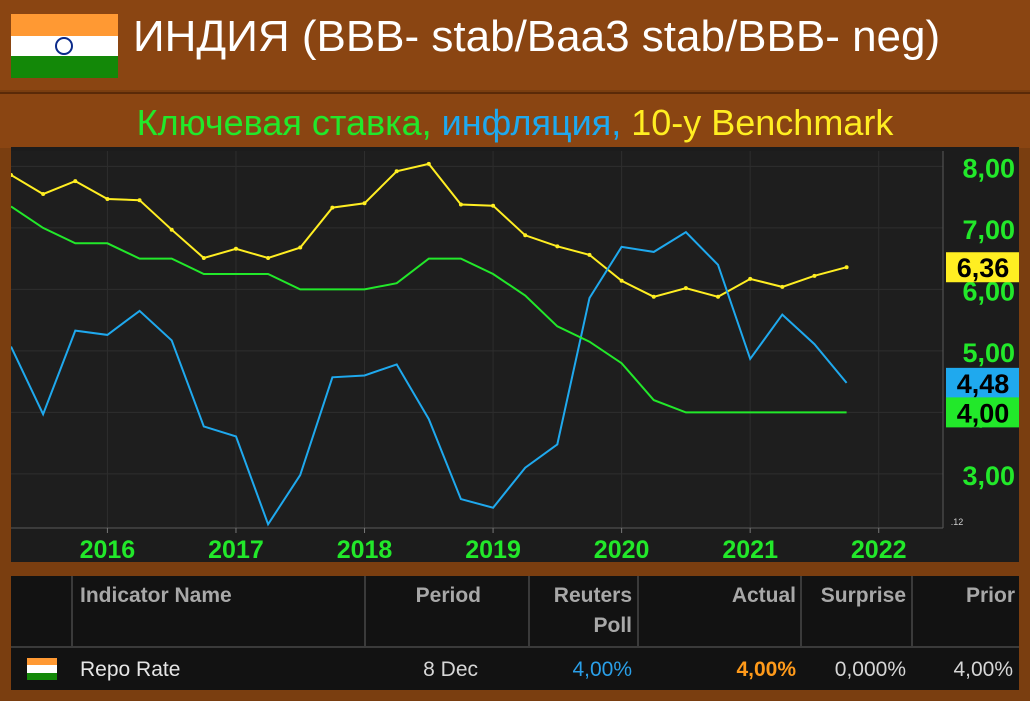  Describe the element at coordinates (750, 549) in the screenshot. I see `x-tick-label: 2021` at that location.